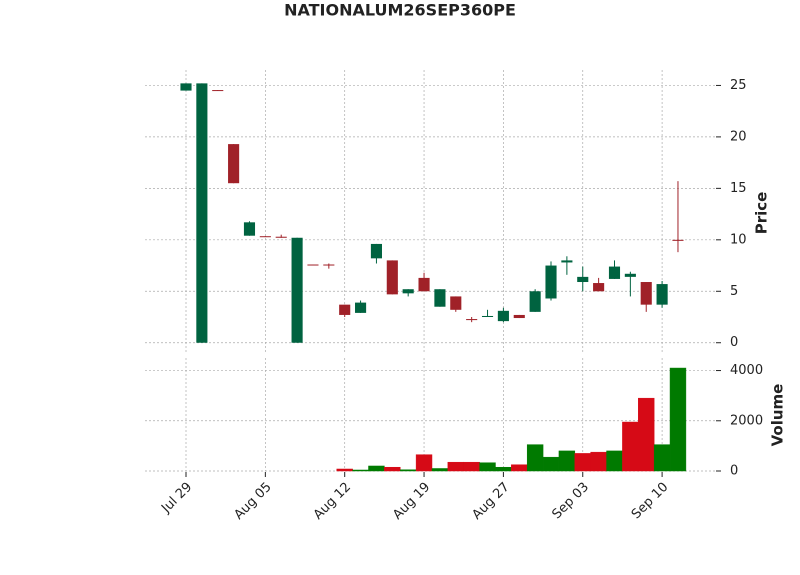  What do you see at coordinates (746, 420) in the screenshot?
I see `y2-tick-label: 2000` at bounding box center [746, 420].